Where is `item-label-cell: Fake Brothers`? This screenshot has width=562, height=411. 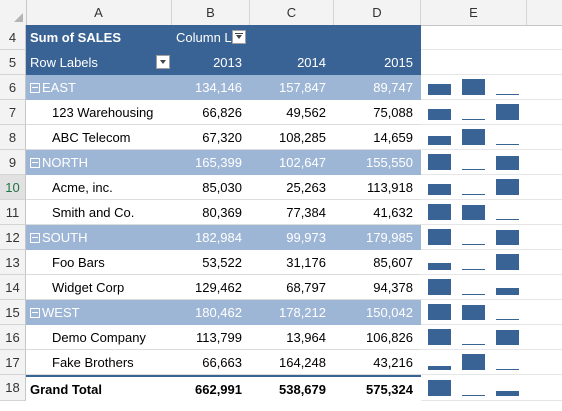 item-label-cell: Fake Brothers is located at coordinates (99, 362).